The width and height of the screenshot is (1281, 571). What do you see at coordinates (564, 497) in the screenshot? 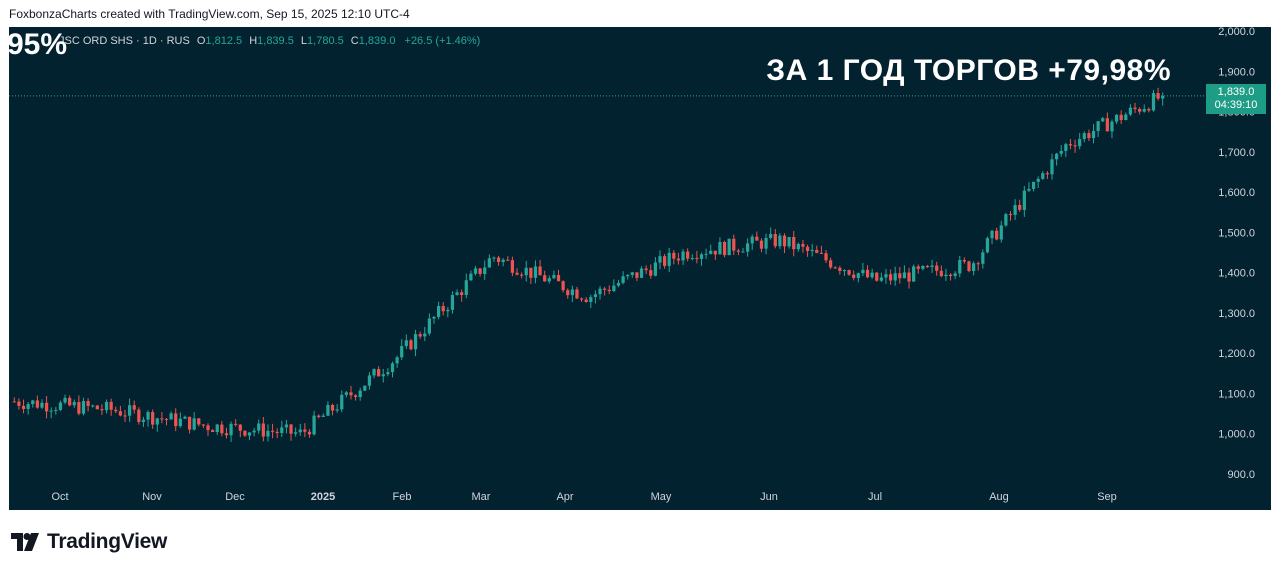
I see `time-axis-tick-label: Apr` at bounding box center [564, 497].